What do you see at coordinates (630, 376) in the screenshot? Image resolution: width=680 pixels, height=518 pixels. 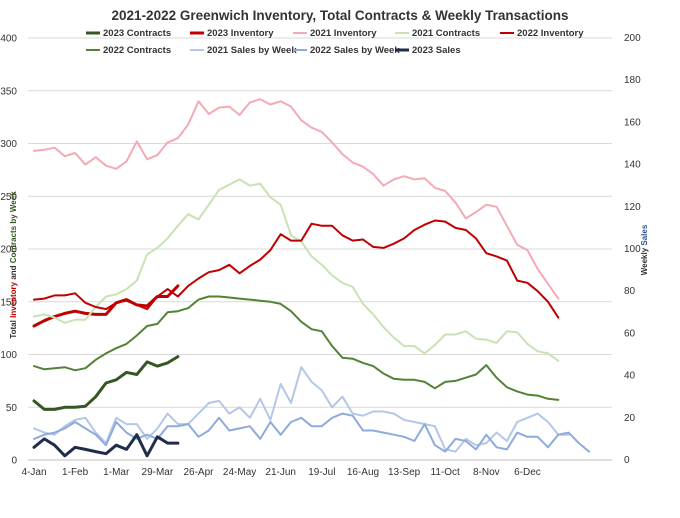 I see `y-right-tick-label: 40` at bounding box center [630, 376].